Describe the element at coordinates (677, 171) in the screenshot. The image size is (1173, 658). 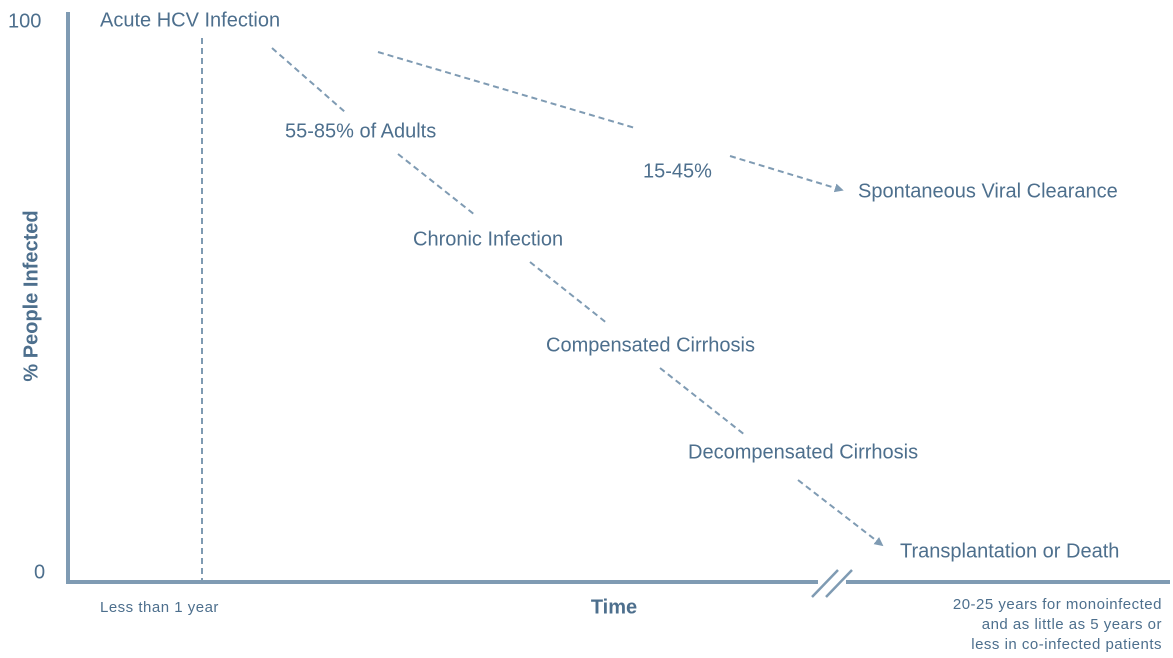
I see `edge-label: 15-45%` at that location.